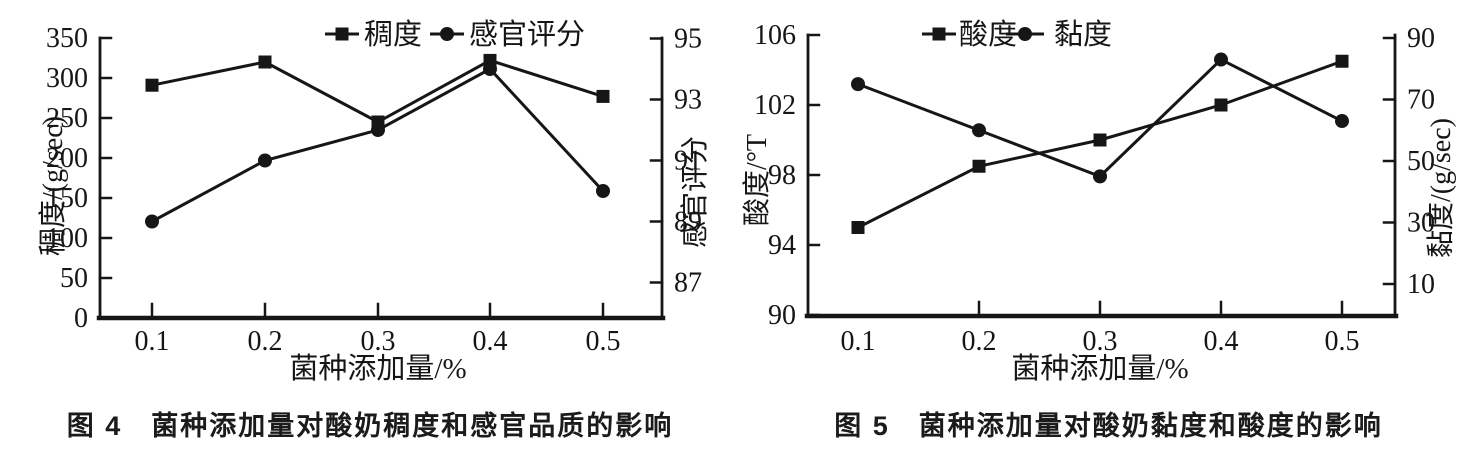  What do you see at coordinates (67, 78) in the screenshot?
I see `y-left-tick-label: 300` at bounding box center [67, 78].